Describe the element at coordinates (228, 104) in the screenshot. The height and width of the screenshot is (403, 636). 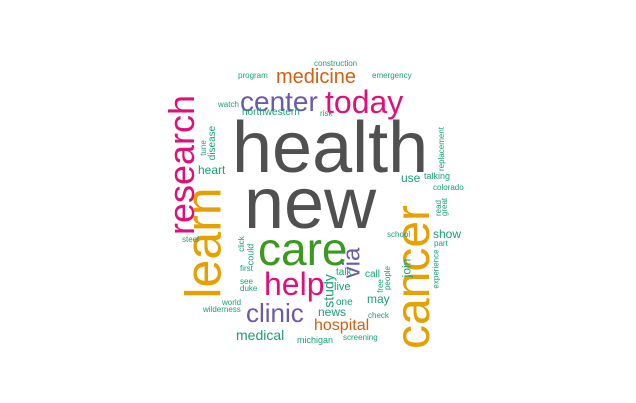
I see `word-watch: watch` at that location.